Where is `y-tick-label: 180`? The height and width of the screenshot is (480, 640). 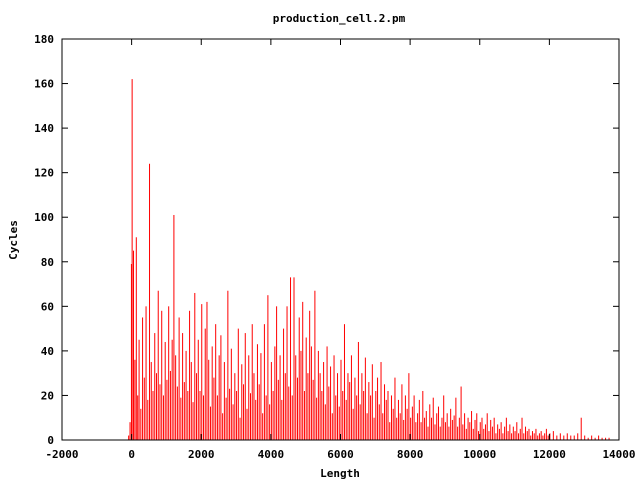
y-tick-label: 180 is located at coordinates (44, 39).